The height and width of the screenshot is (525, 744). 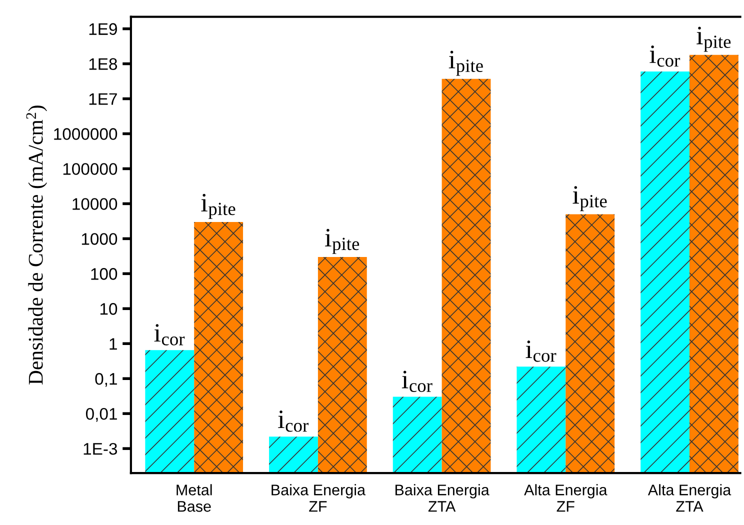 What do you see at coordinates (95, 204) in the screenshot?
I see `y-tick-label: 10000` at bounding box center [95, 204].